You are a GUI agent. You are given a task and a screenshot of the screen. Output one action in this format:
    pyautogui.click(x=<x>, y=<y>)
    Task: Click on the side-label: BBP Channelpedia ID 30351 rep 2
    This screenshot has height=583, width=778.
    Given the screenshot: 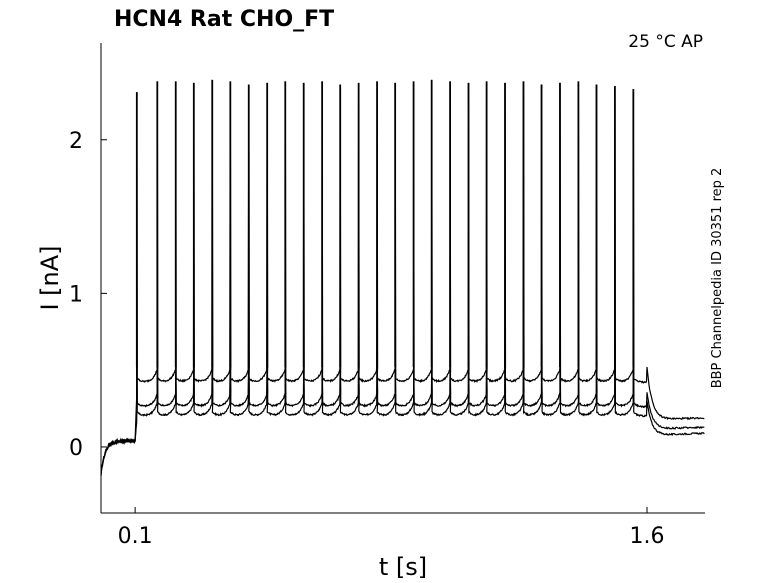 What is the action you would take?
    pyautogui.click(x=717, y=278)
    